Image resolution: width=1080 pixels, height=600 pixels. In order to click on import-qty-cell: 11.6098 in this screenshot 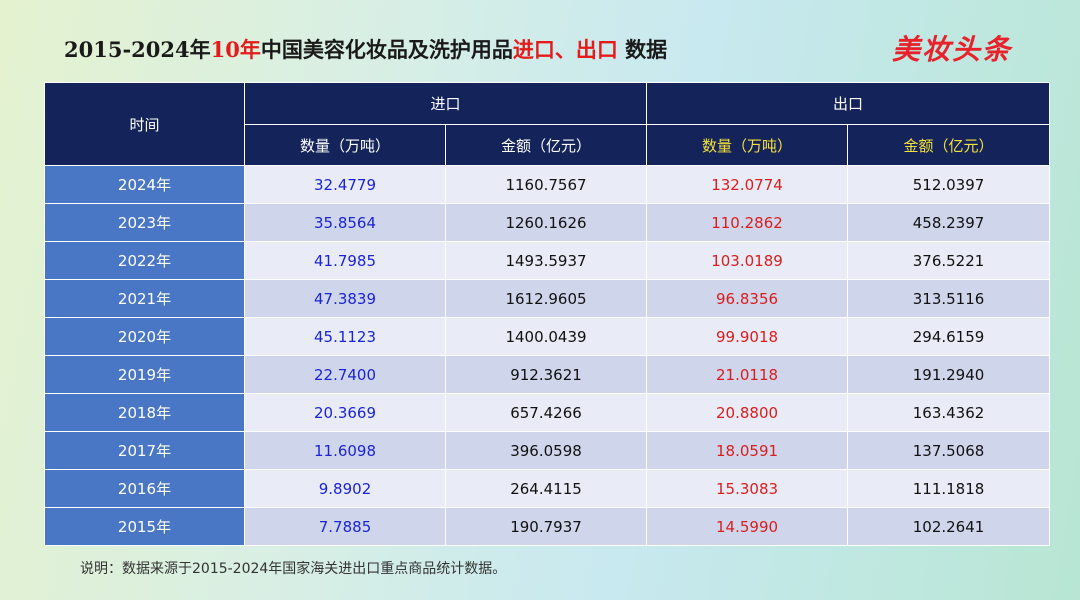, I will do `click(345, 450)`.